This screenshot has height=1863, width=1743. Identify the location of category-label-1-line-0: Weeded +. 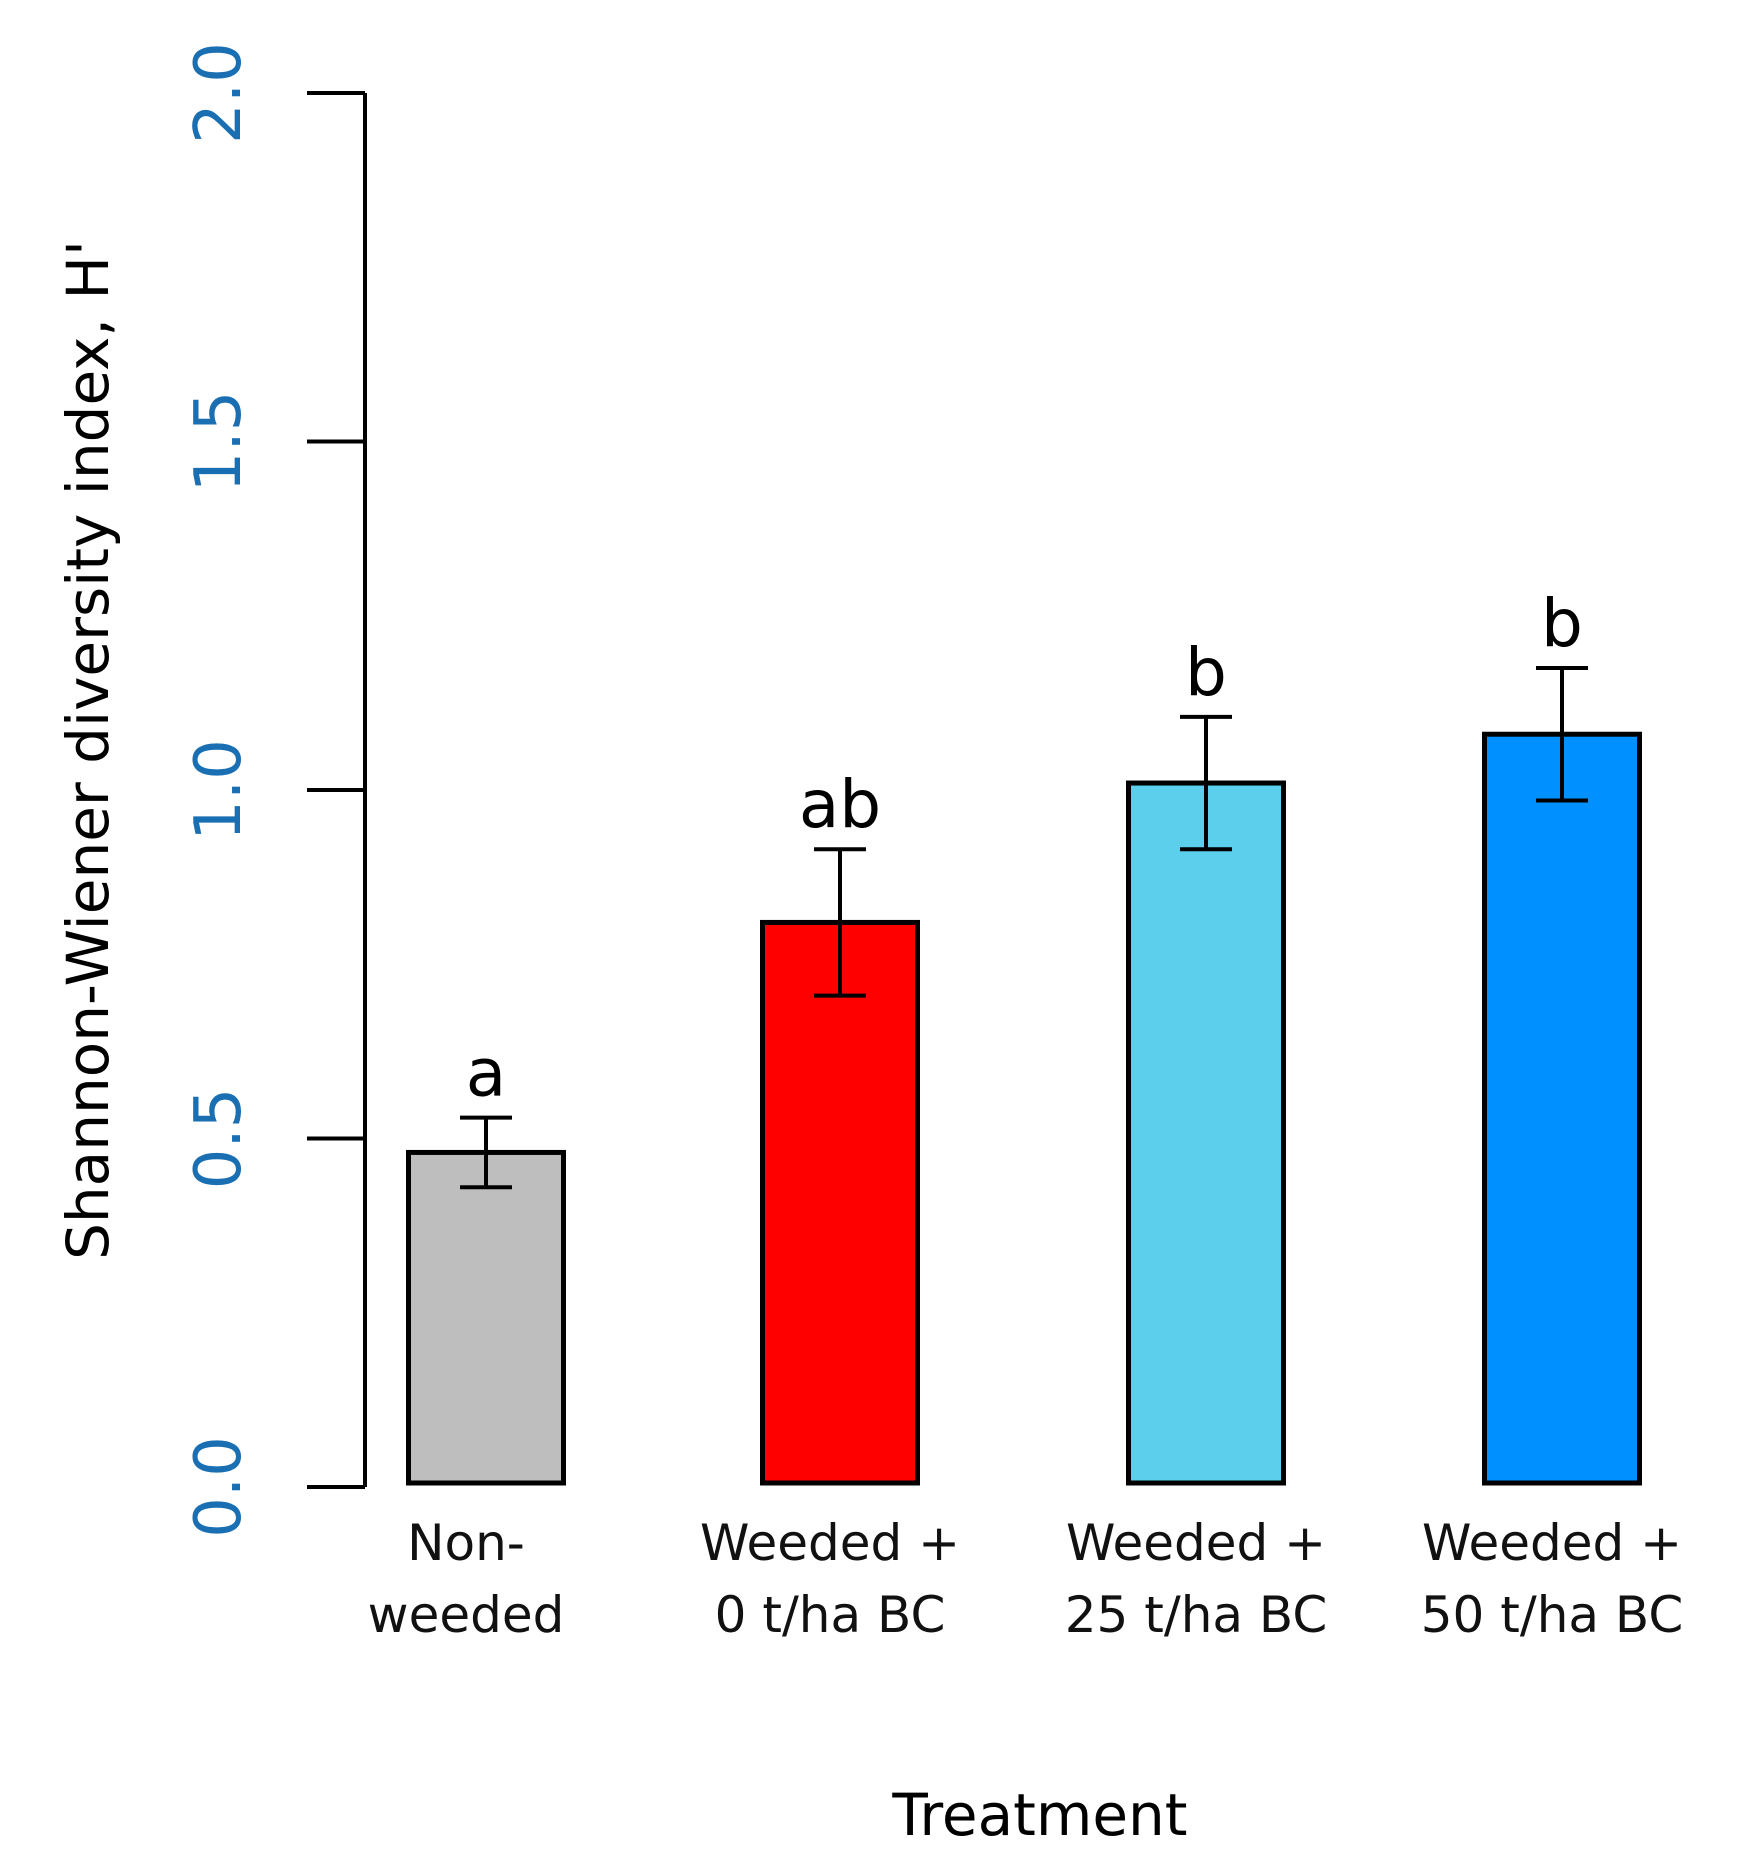
(830, 1543).